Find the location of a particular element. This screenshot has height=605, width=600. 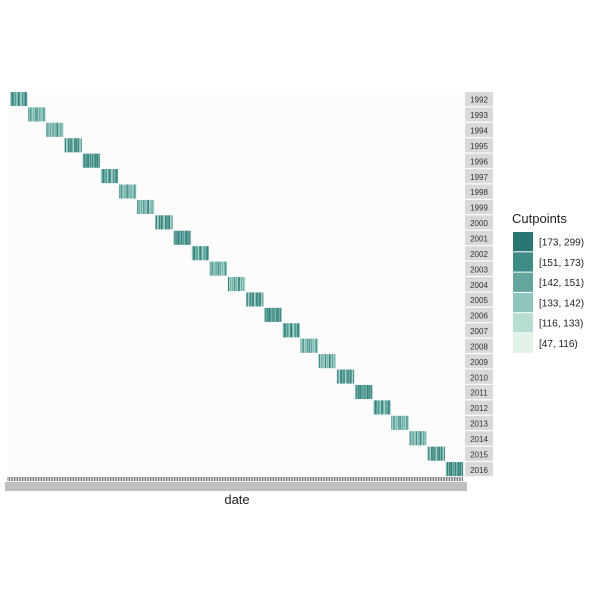

legend-key is located at coordinates (523, 262).